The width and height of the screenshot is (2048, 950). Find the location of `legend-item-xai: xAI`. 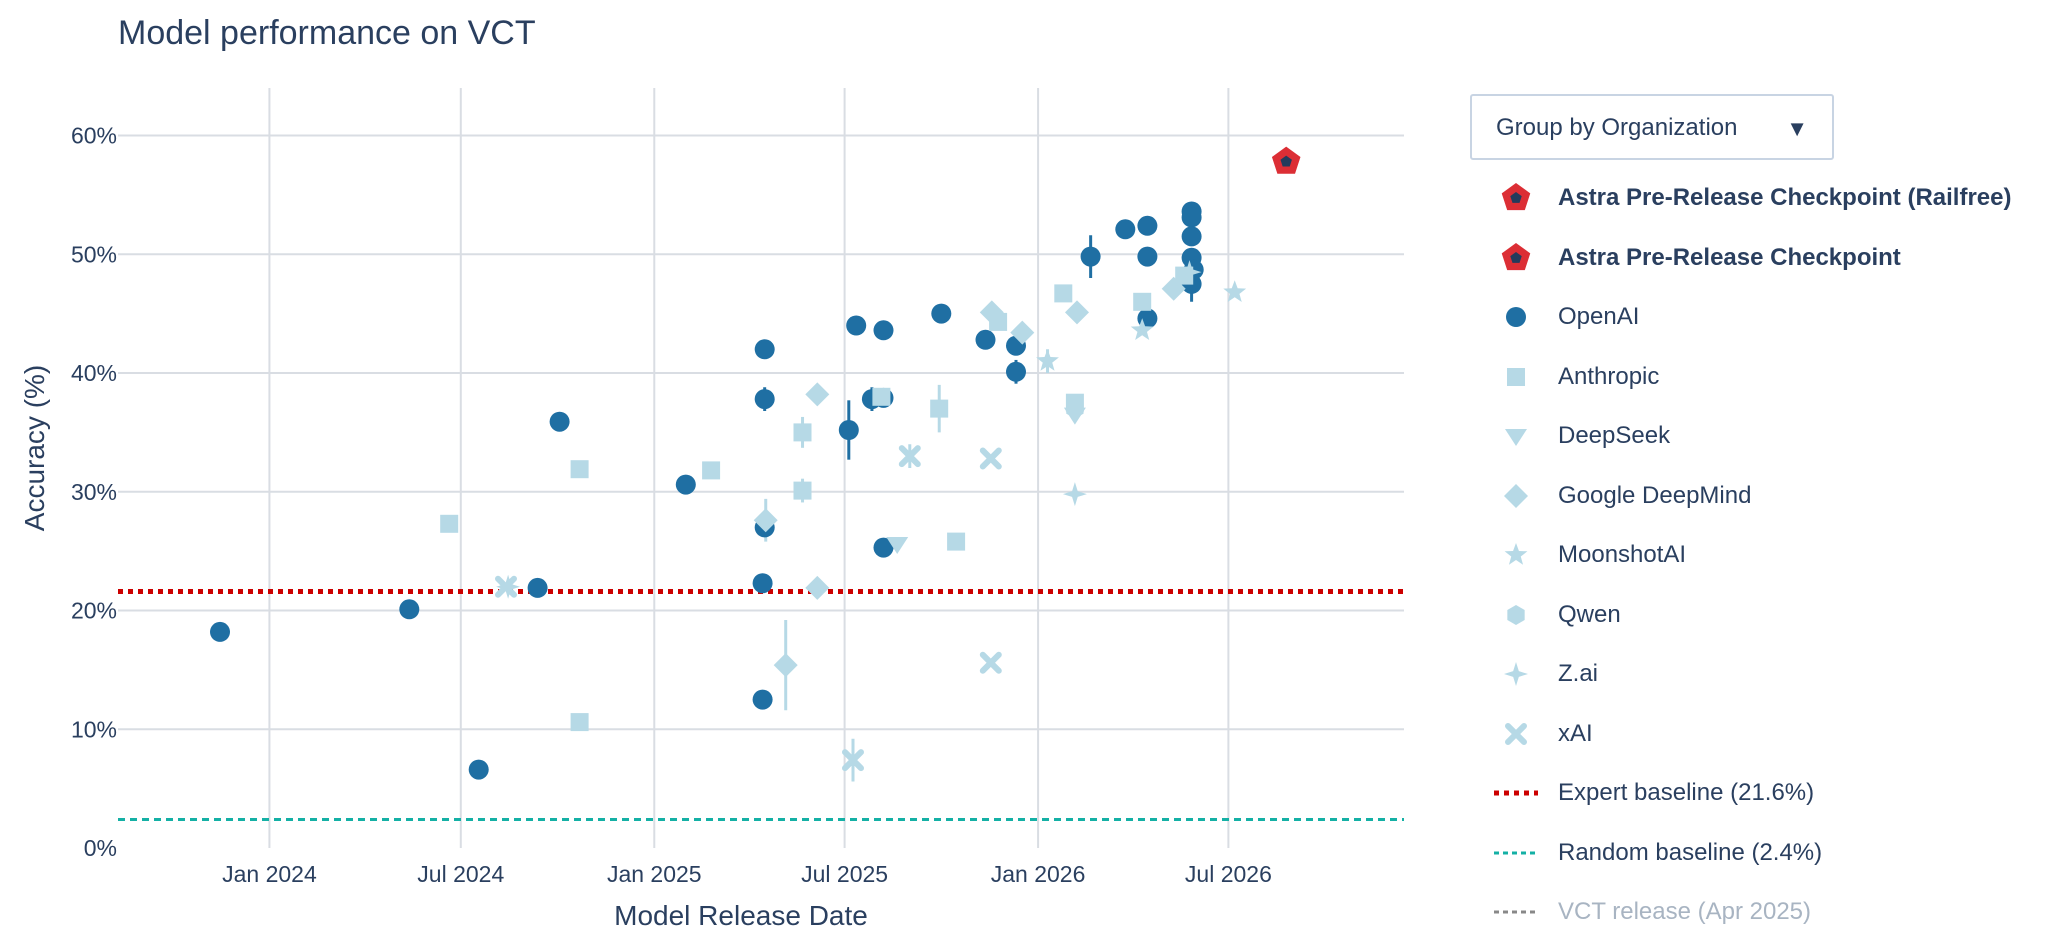

legend-item-xai: xAI is located at coordinates (1543, 734).